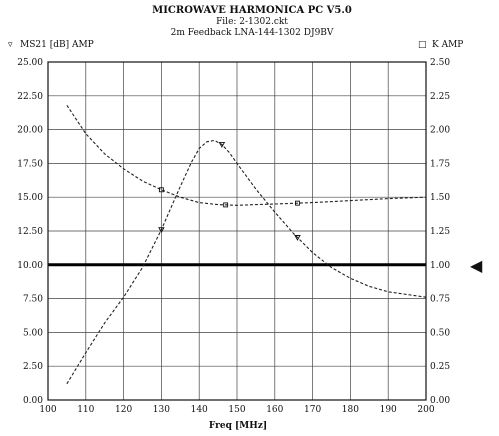  Describe the element at coordinates (447, 45) in the screenshot. I see `legend-right-label: K AMP` at that location.